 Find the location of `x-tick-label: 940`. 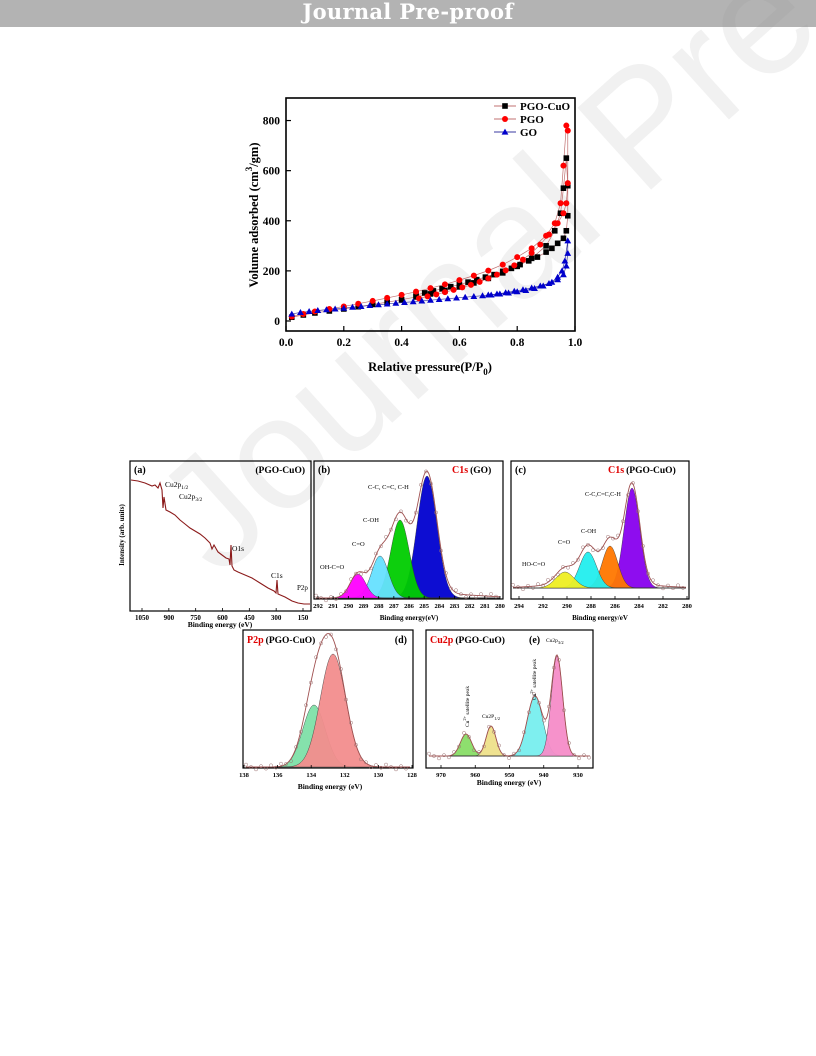

x-tick-label: 940 is located at coordinates (544, 775).